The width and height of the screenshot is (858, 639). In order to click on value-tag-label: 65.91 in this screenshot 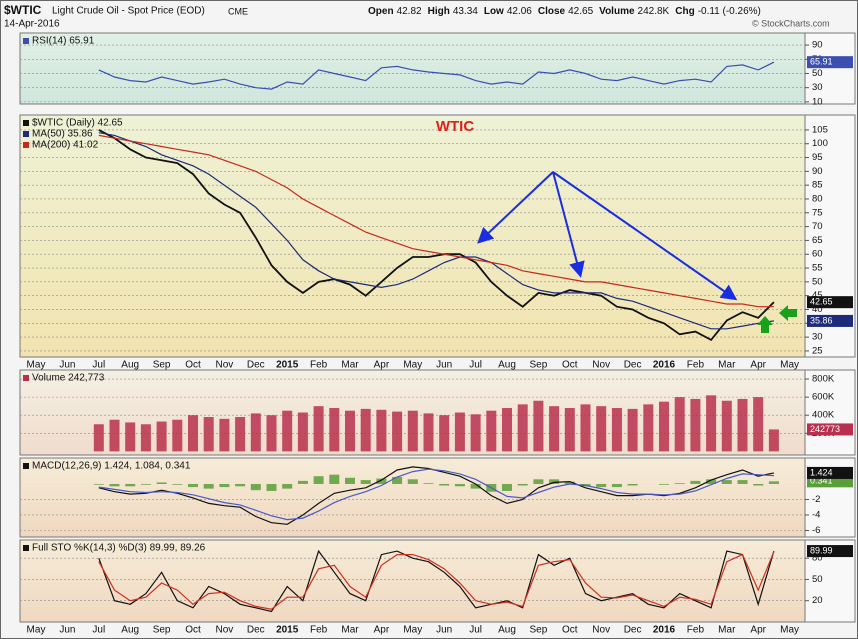, I will do `click(821, 62)`.